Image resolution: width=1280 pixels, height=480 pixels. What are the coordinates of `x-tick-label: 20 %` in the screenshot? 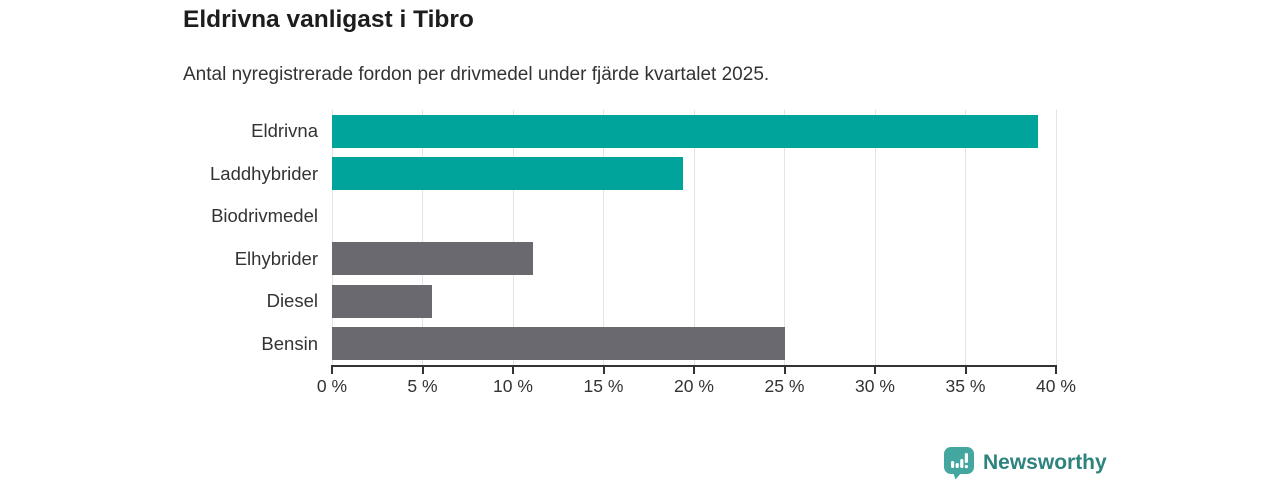 It's located at (694, 386).